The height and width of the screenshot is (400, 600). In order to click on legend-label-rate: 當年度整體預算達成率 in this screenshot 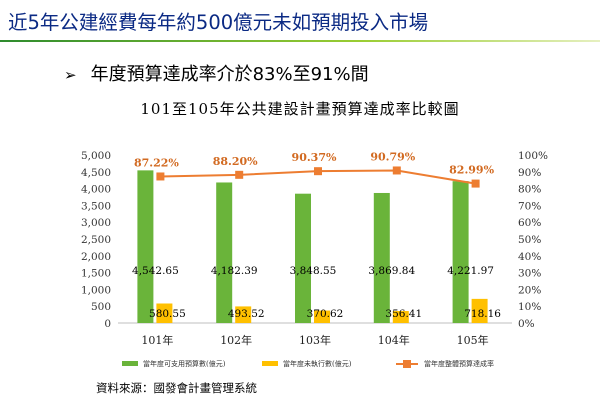, I will do `click(459, 363)`.